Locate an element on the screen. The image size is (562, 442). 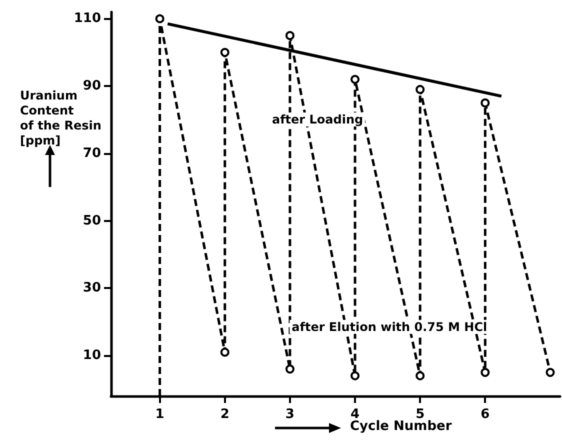
x-axis-title: Cycle Number is located at coordinates (401, 426).